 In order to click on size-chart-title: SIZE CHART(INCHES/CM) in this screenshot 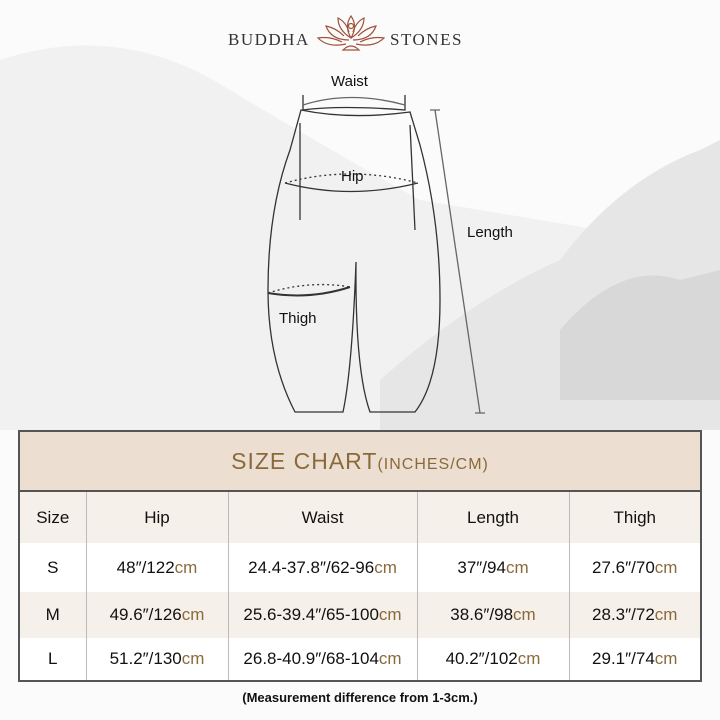, I will do `click(360, 461)`.